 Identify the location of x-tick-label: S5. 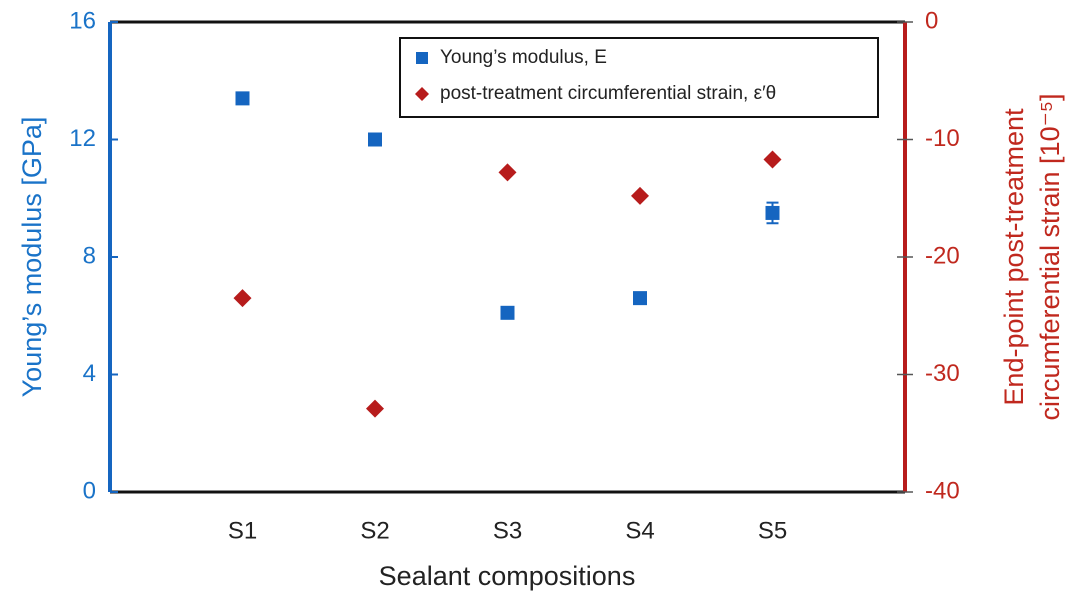
(772, 530).